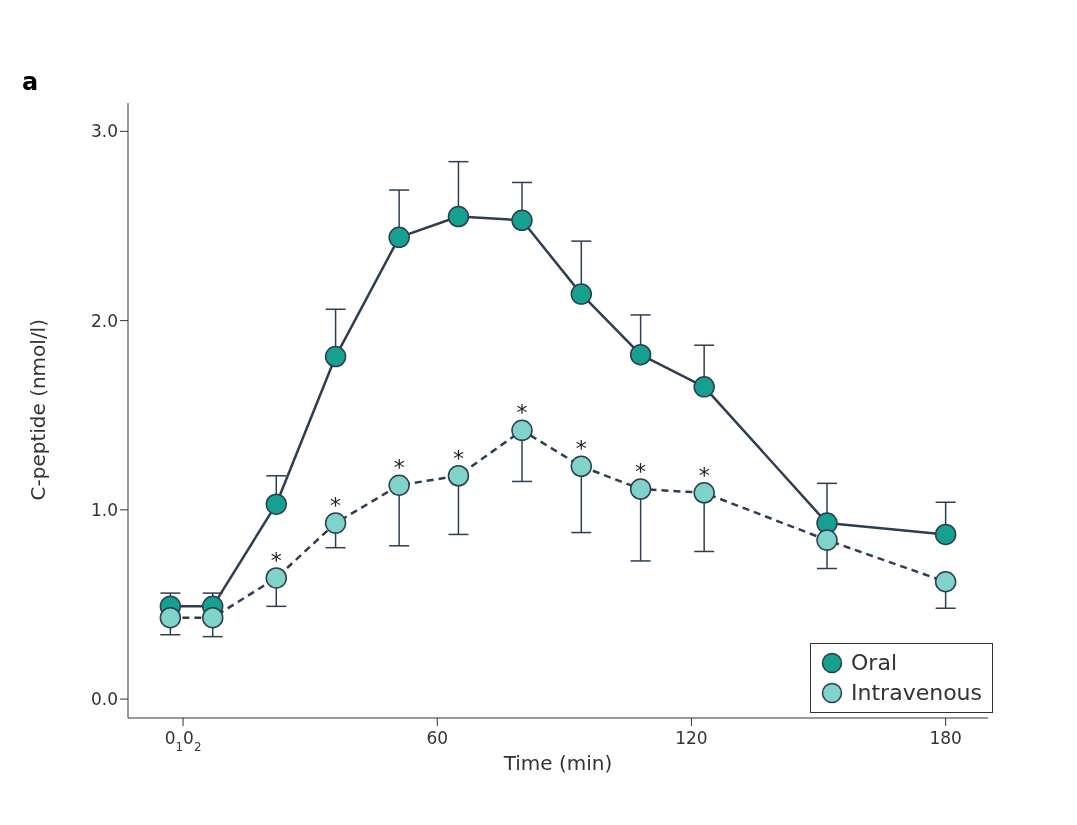 This screenshot has width=1077, height=825. Describe the element at coordinates (30, 82) in the screenshot. I see `chart-title: a` at that location.